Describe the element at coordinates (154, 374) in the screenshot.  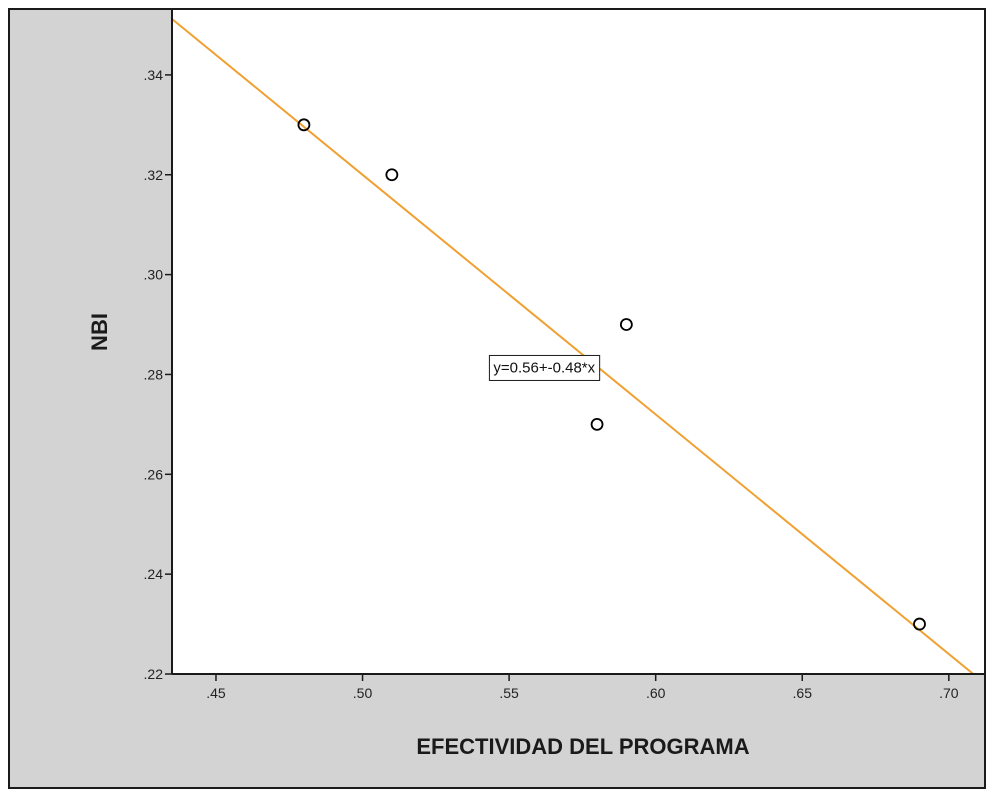
I see `y-tick-label: .28` at that location.